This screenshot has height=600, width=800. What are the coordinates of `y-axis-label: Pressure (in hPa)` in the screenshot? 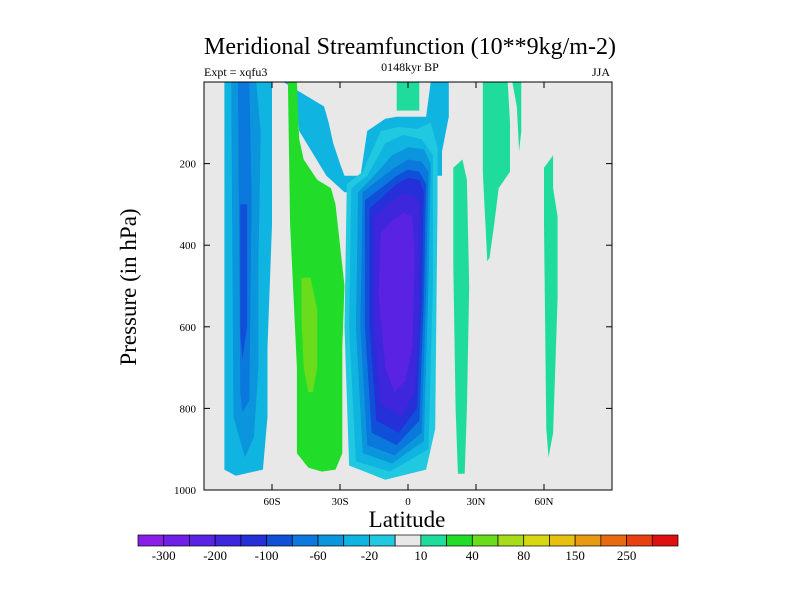 It's located at (128, 286).